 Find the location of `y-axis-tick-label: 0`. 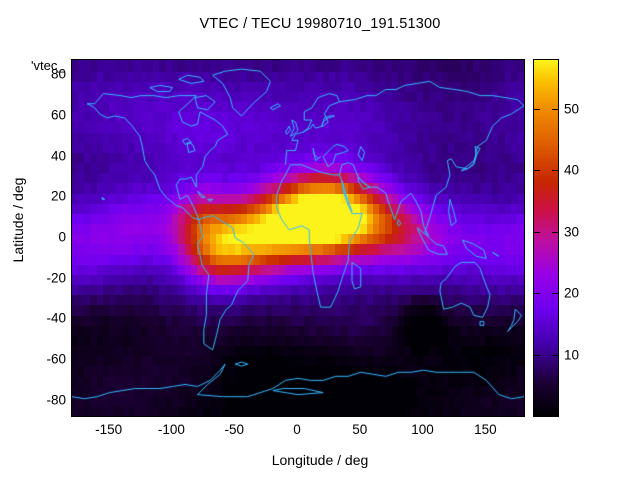

y-axis-tick-label: 0 is located at coordinates (62, 237).